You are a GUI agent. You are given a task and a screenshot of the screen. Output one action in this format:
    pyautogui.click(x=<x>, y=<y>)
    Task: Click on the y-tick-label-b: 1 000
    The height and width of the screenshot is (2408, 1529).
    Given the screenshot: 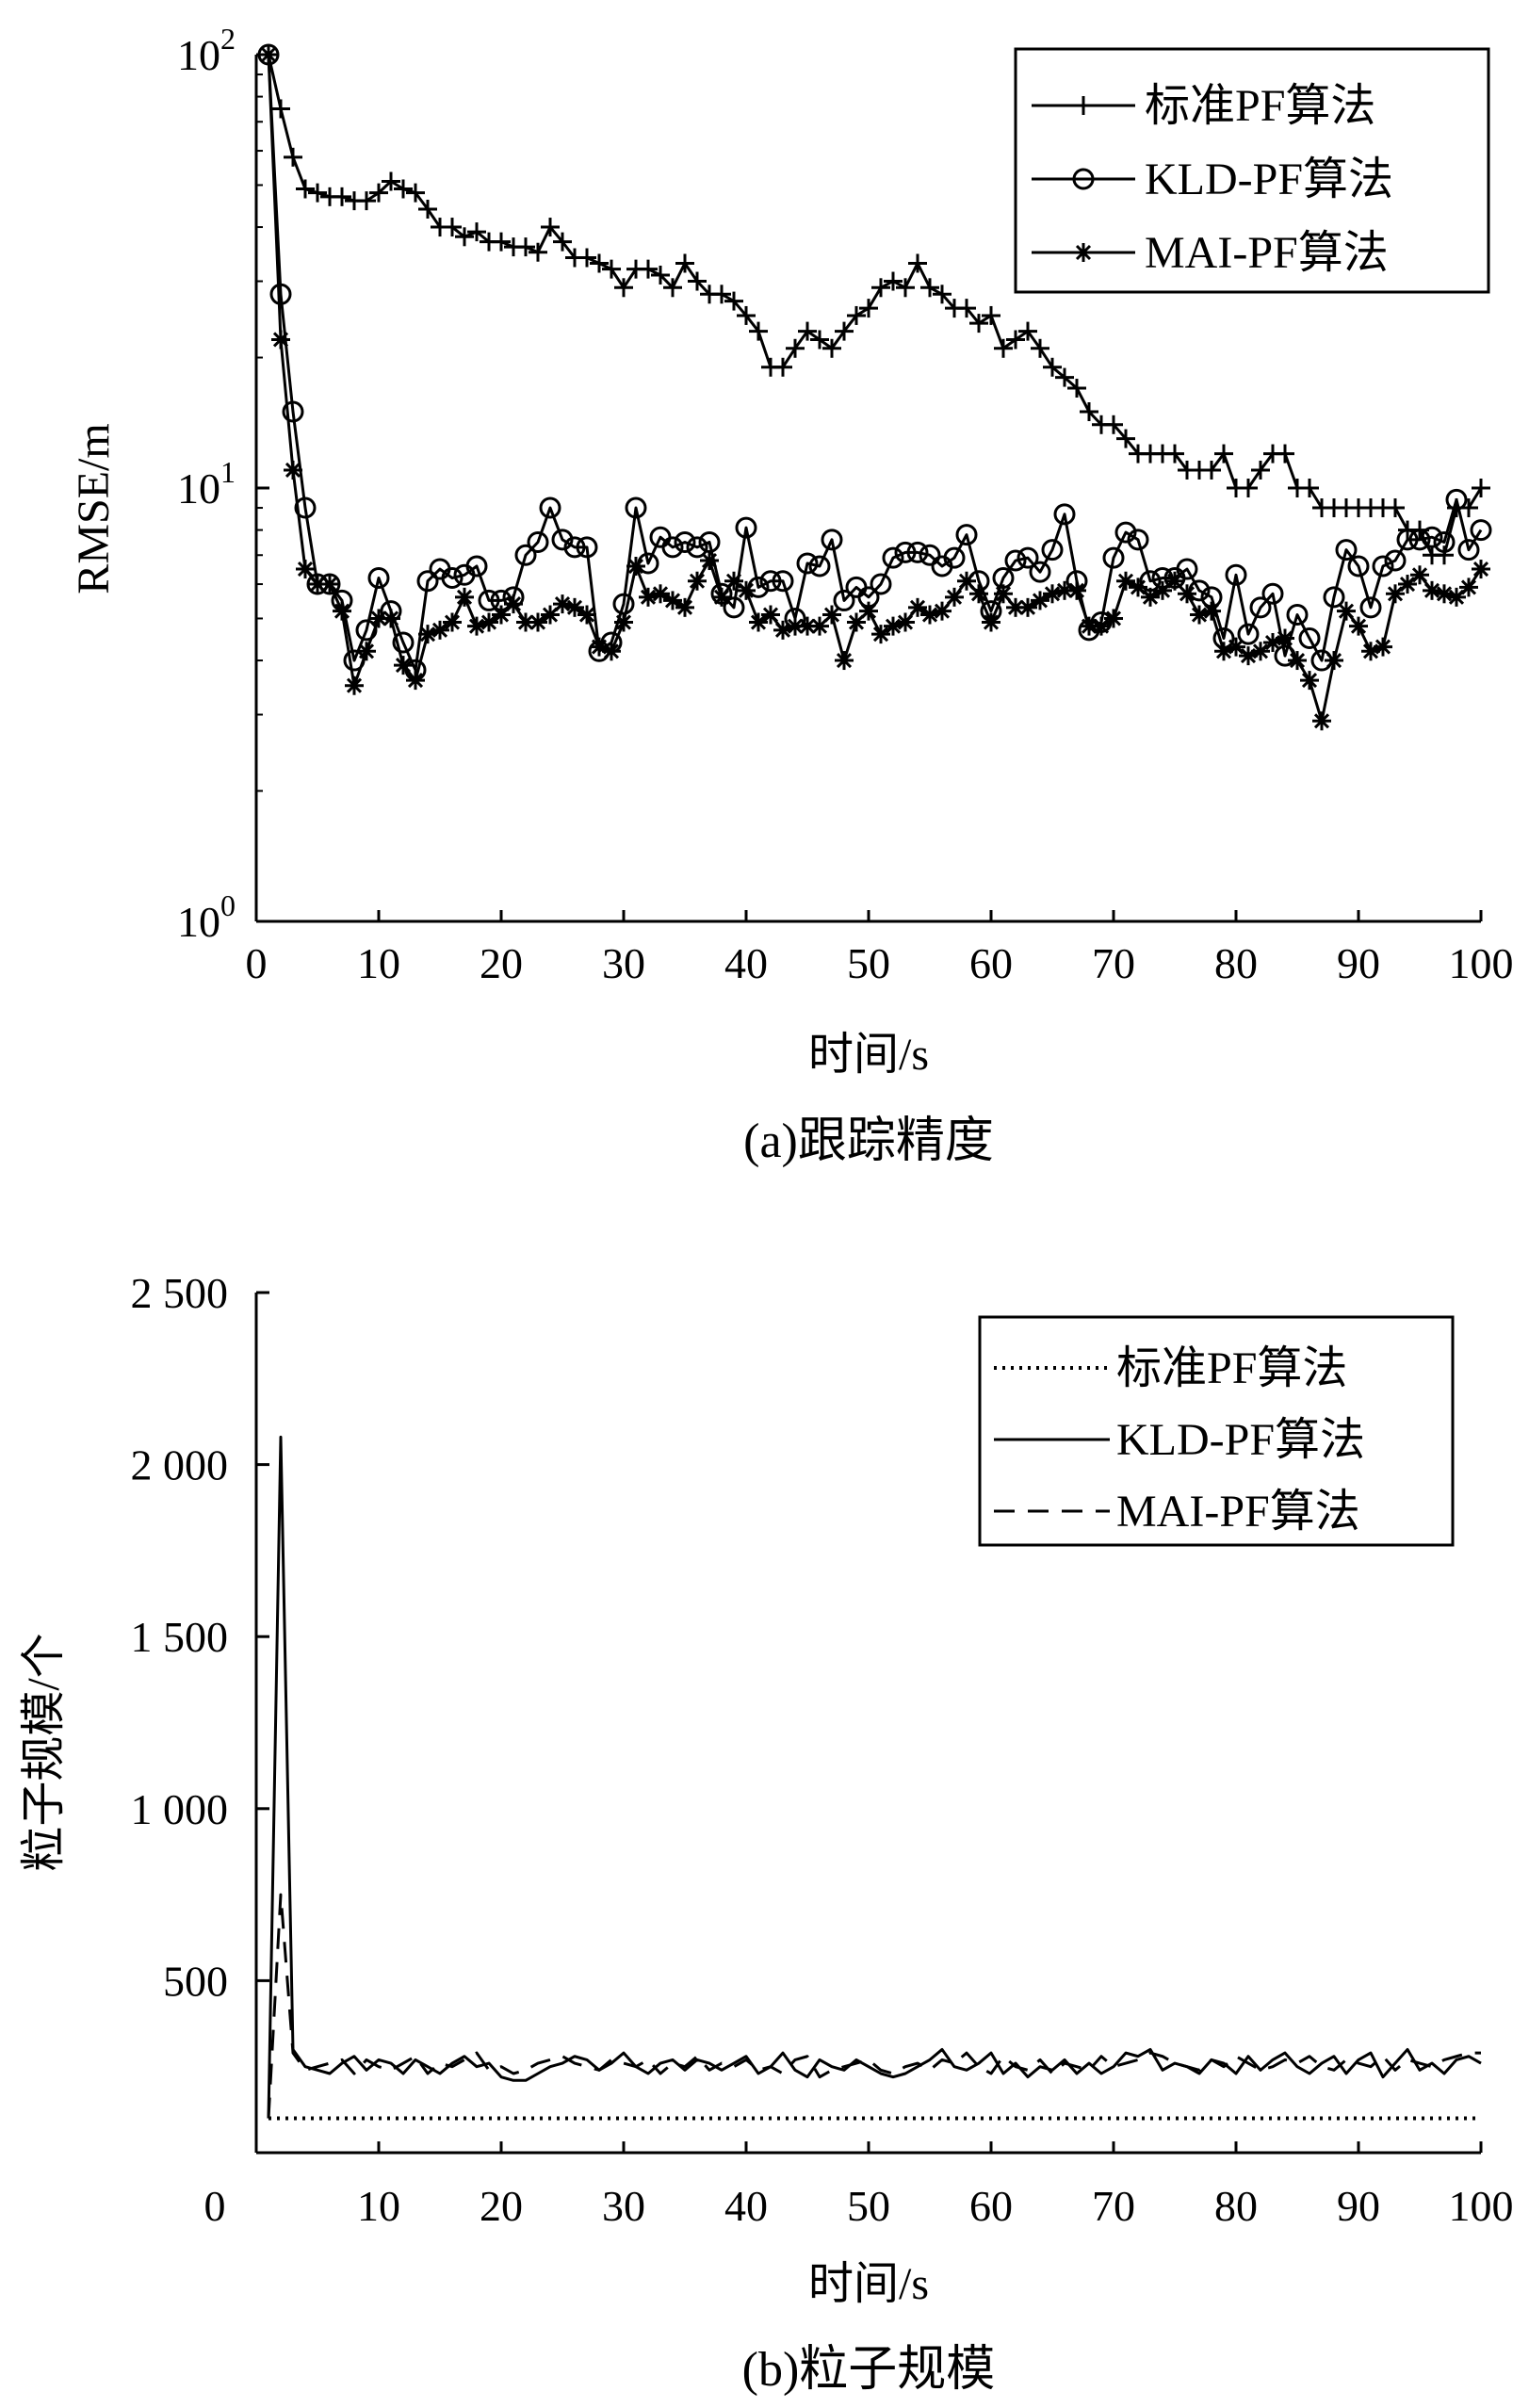 What is the action you would take?
    pyautogui.click(x=180, y=1809)
    